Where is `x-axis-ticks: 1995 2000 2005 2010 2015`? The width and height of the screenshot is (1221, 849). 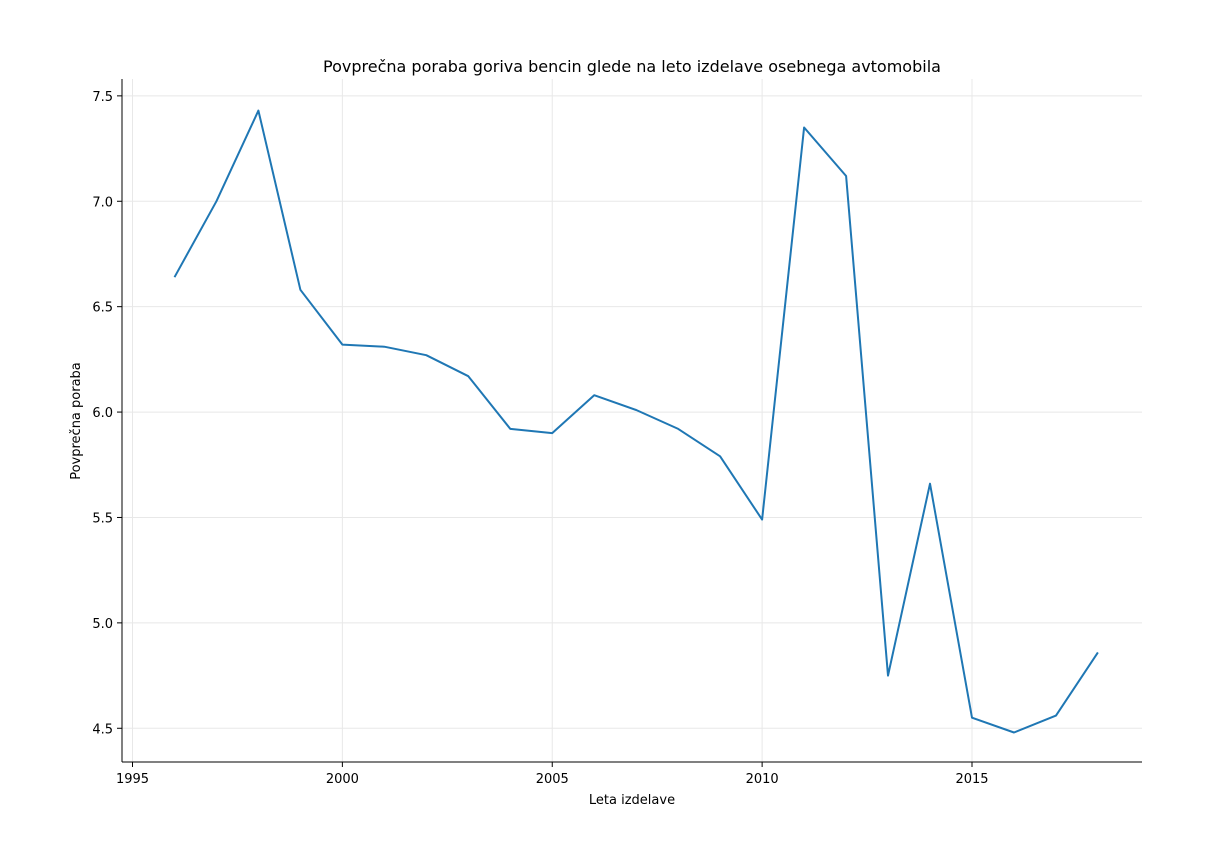
x-axis-ticks: 1995 2000 2005 2010 2015 is located at coordinates (552, 774).